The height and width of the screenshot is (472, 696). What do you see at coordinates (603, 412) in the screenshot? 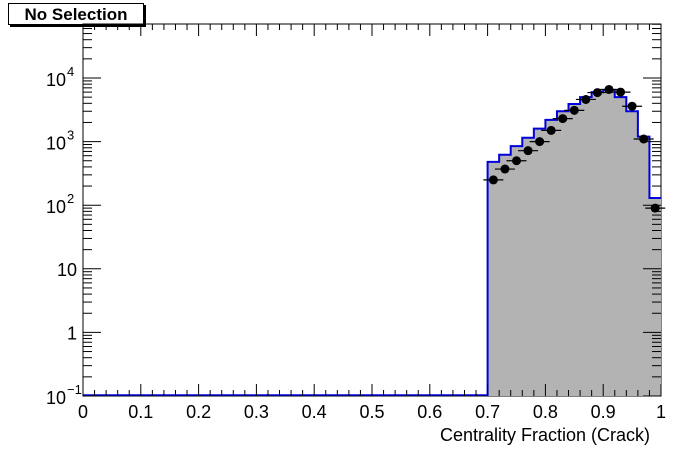
I see `x-tick-label: 0.9` at bounding box center [603, 412].